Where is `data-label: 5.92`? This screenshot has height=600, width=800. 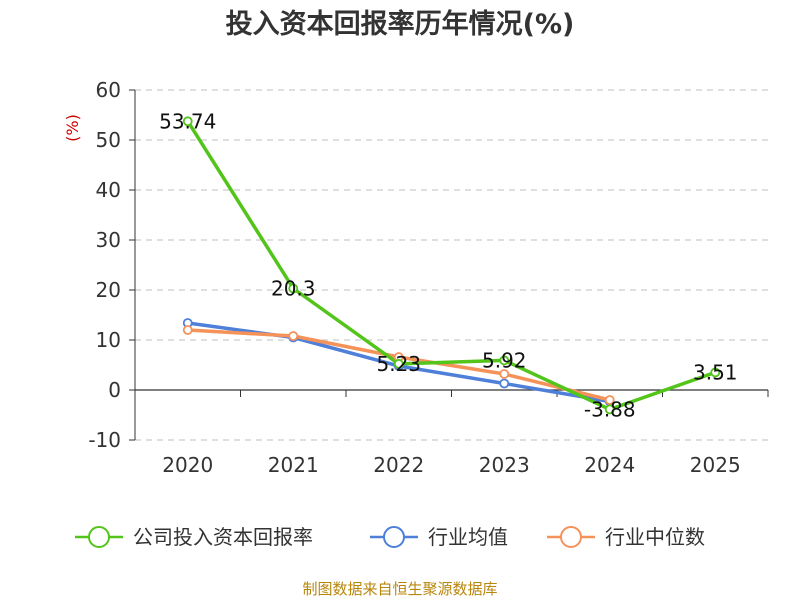 data-label: 5.92 is located at coordinates (504, 360).